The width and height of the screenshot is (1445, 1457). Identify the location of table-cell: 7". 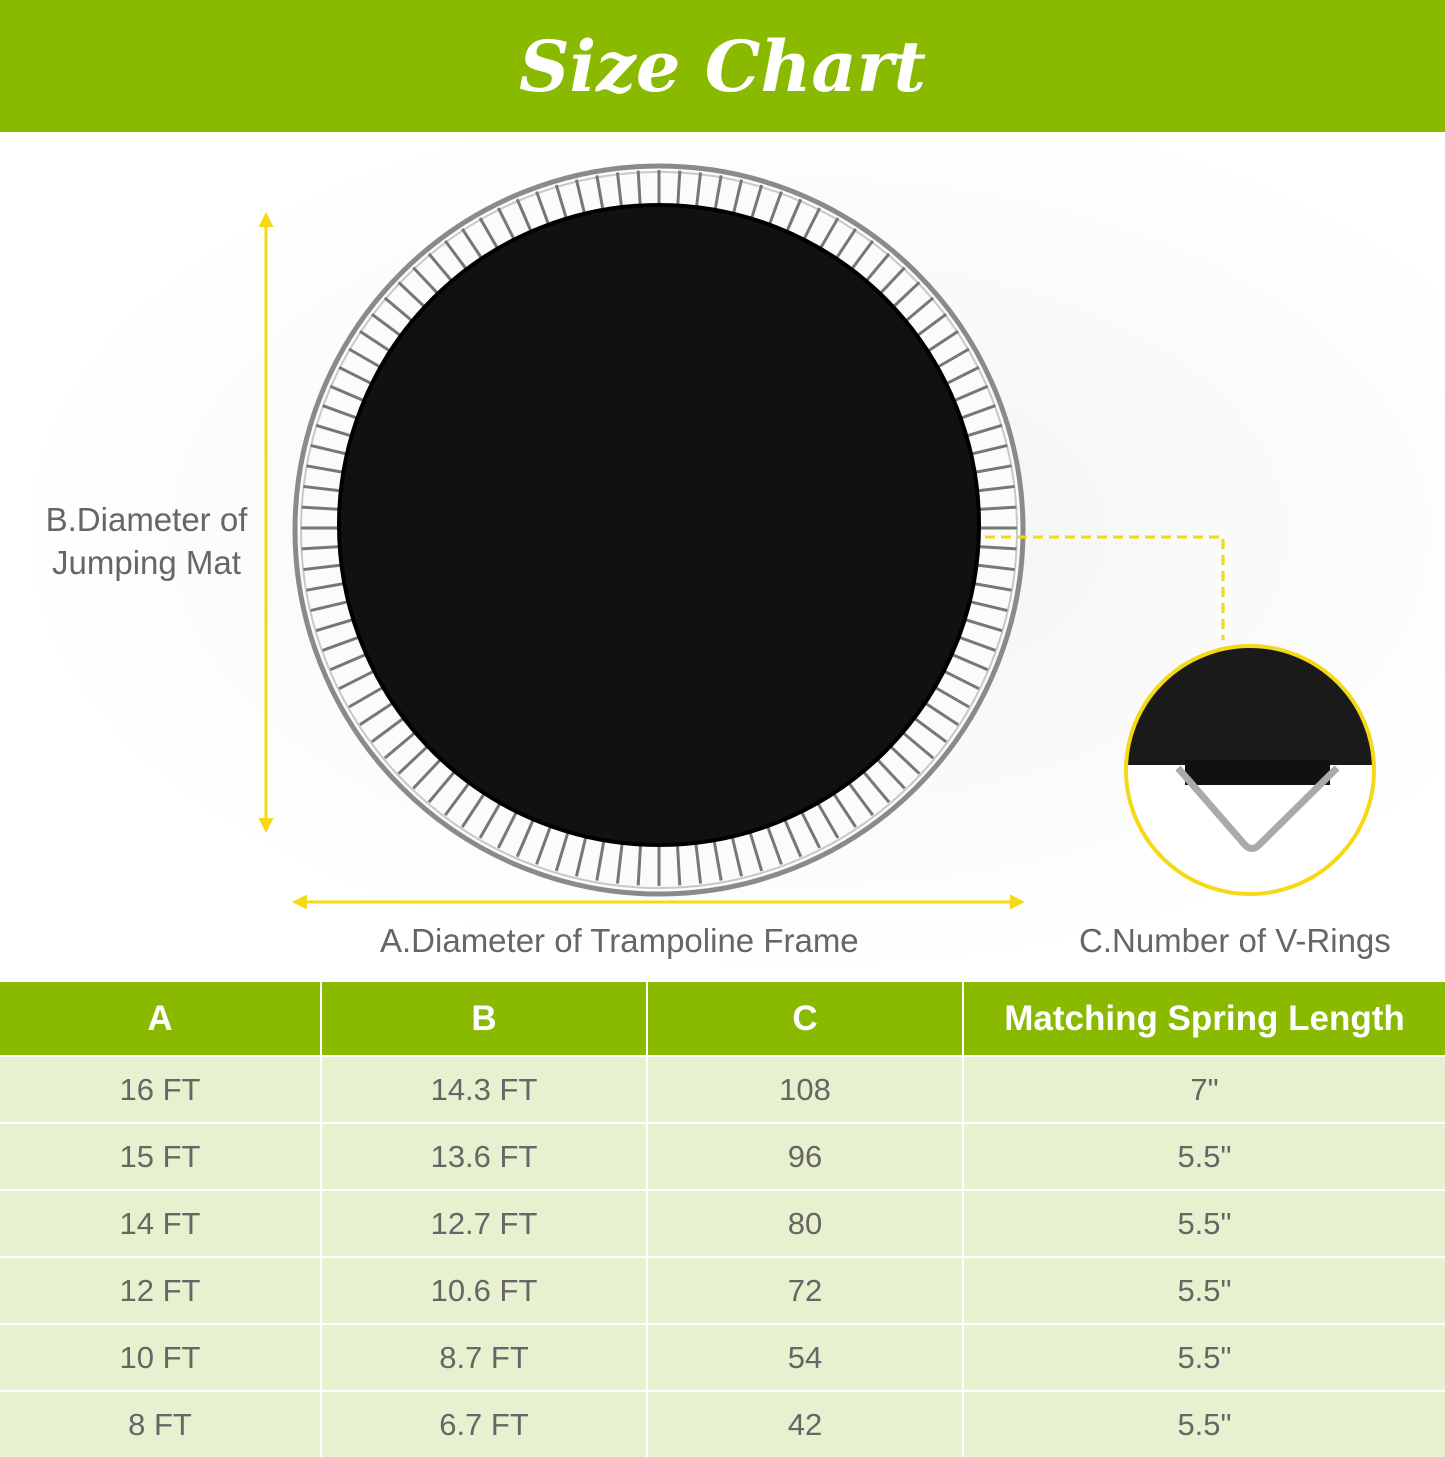
(1203, 1089).